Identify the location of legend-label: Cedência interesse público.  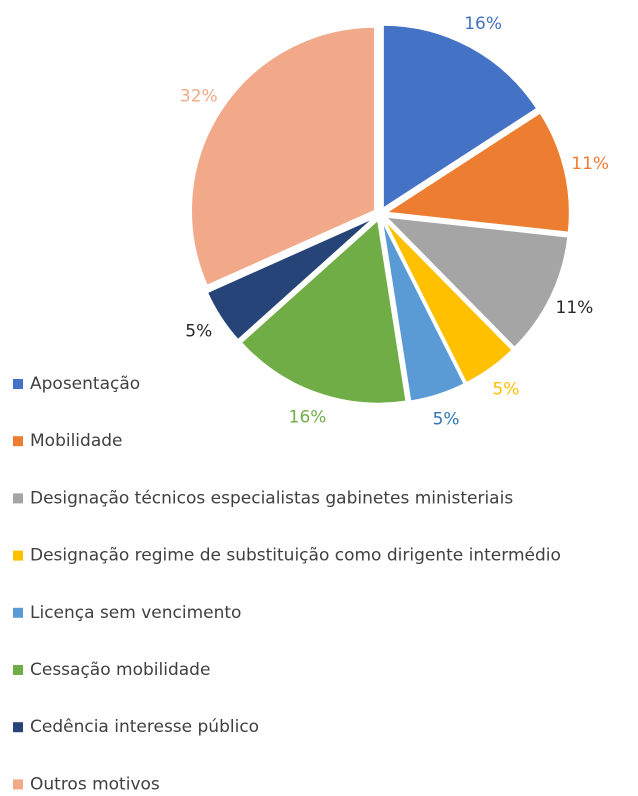
(144, 727).